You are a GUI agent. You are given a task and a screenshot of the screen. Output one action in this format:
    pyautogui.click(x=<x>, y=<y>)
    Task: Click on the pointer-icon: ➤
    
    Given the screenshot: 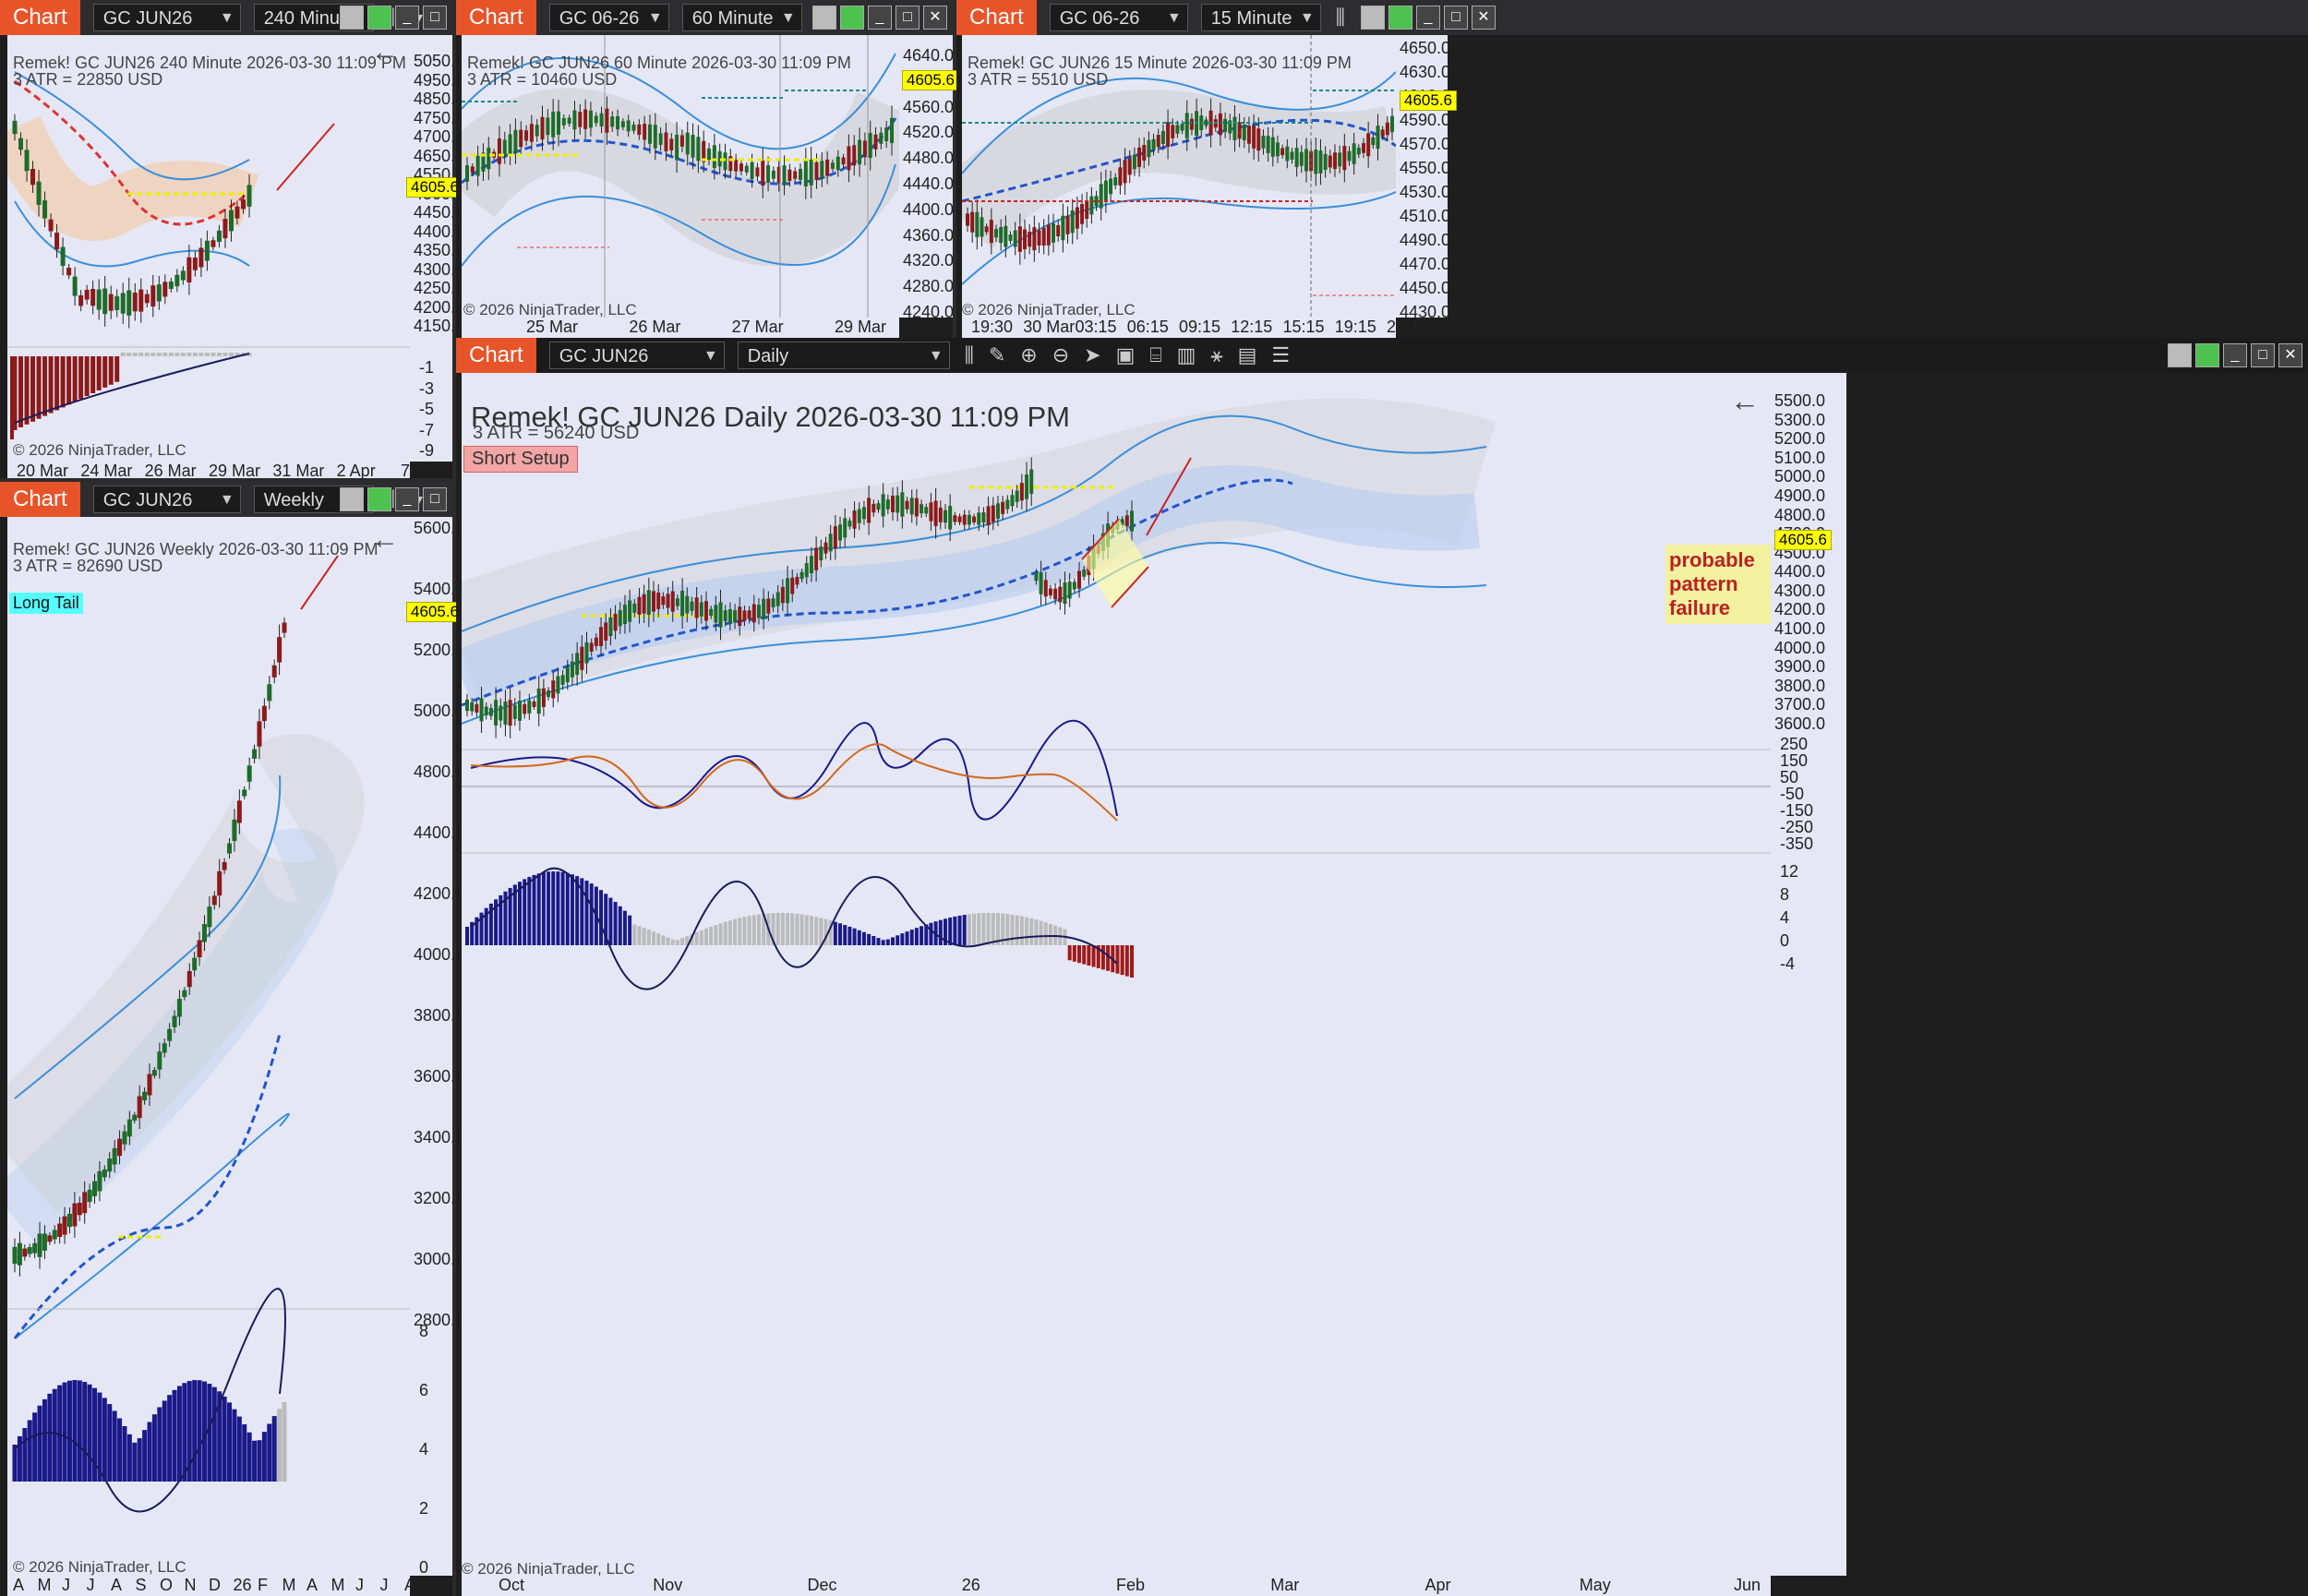 What is the action you would take?
    pyautogui.click(x=1092, y=354)
    